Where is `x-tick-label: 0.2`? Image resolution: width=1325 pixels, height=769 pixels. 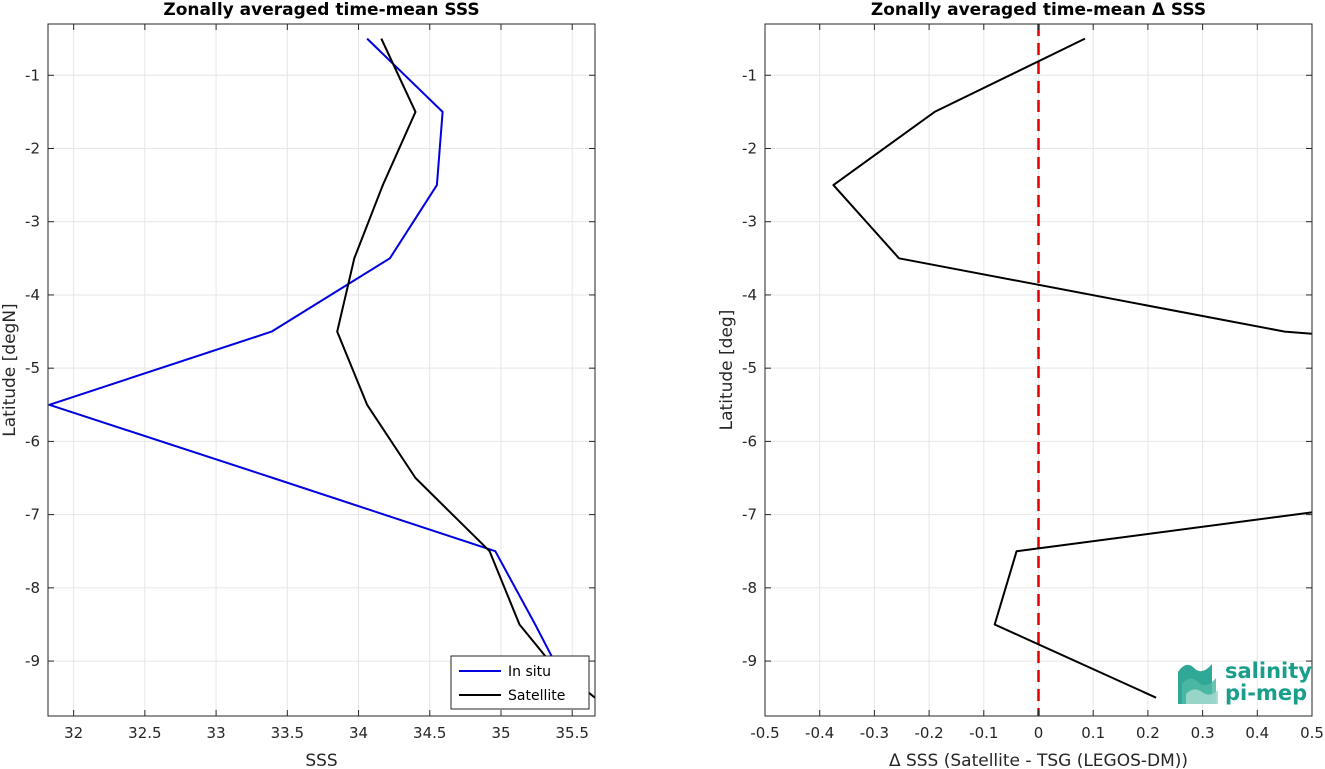
x-tick-label: 0.2 is located at coordinates (1148, 733).